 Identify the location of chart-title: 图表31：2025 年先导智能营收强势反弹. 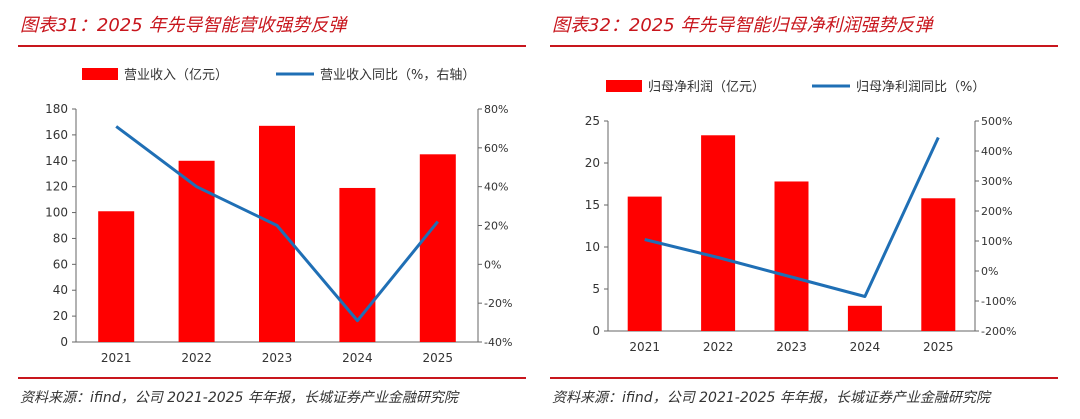
(183, 25).